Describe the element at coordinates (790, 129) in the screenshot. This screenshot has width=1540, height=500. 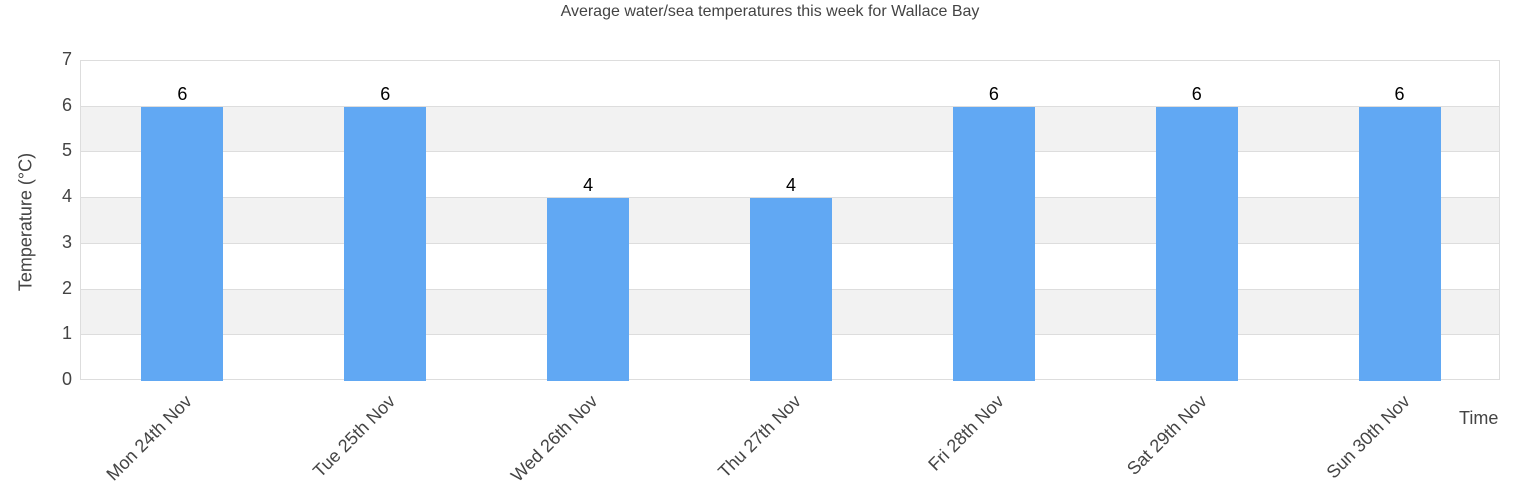
I see `grid-band` at that location.